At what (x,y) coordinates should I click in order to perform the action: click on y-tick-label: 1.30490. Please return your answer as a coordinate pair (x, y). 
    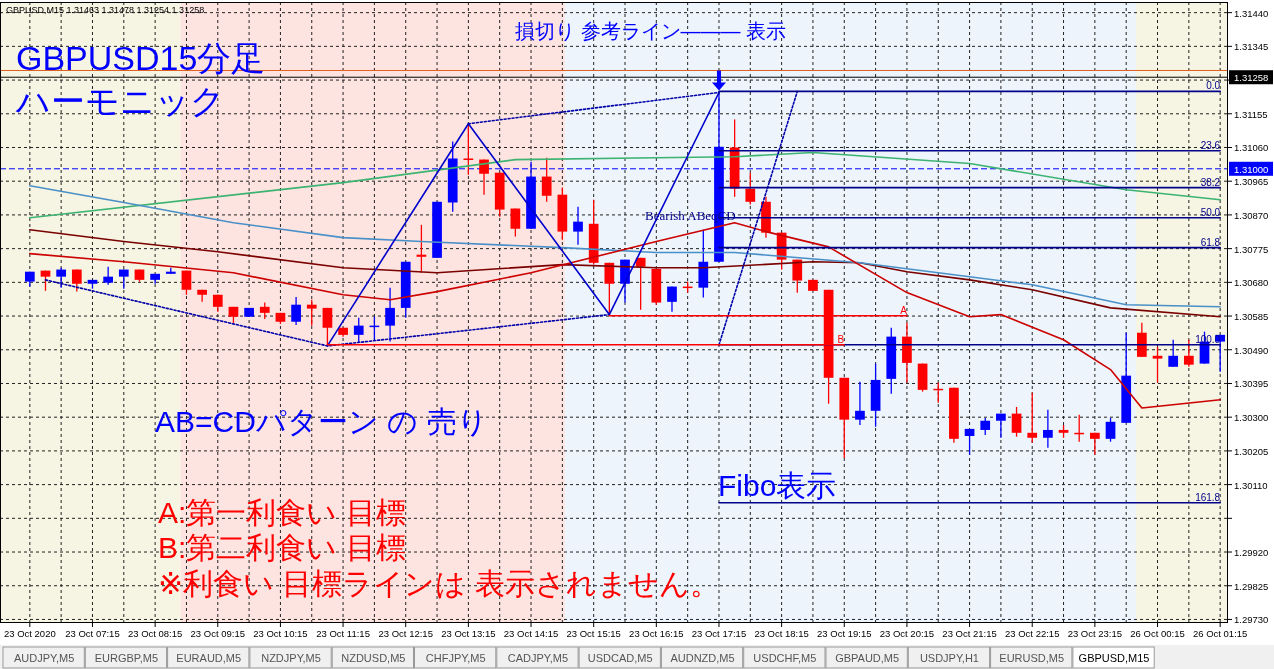
    Looking at the image, I should click on (1251, 350).